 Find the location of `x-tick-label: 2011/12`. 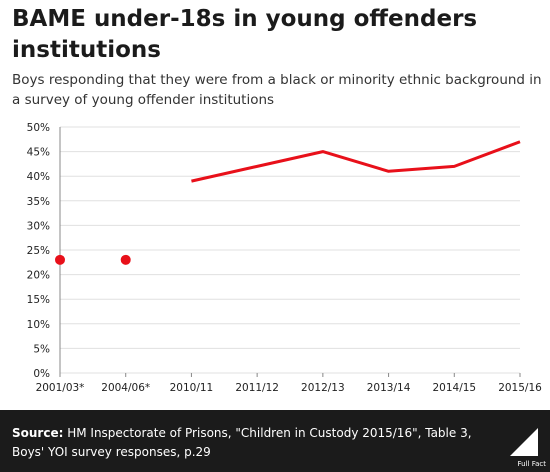

x-tick-label: 2011/12 is located at coordinates (257, 388).